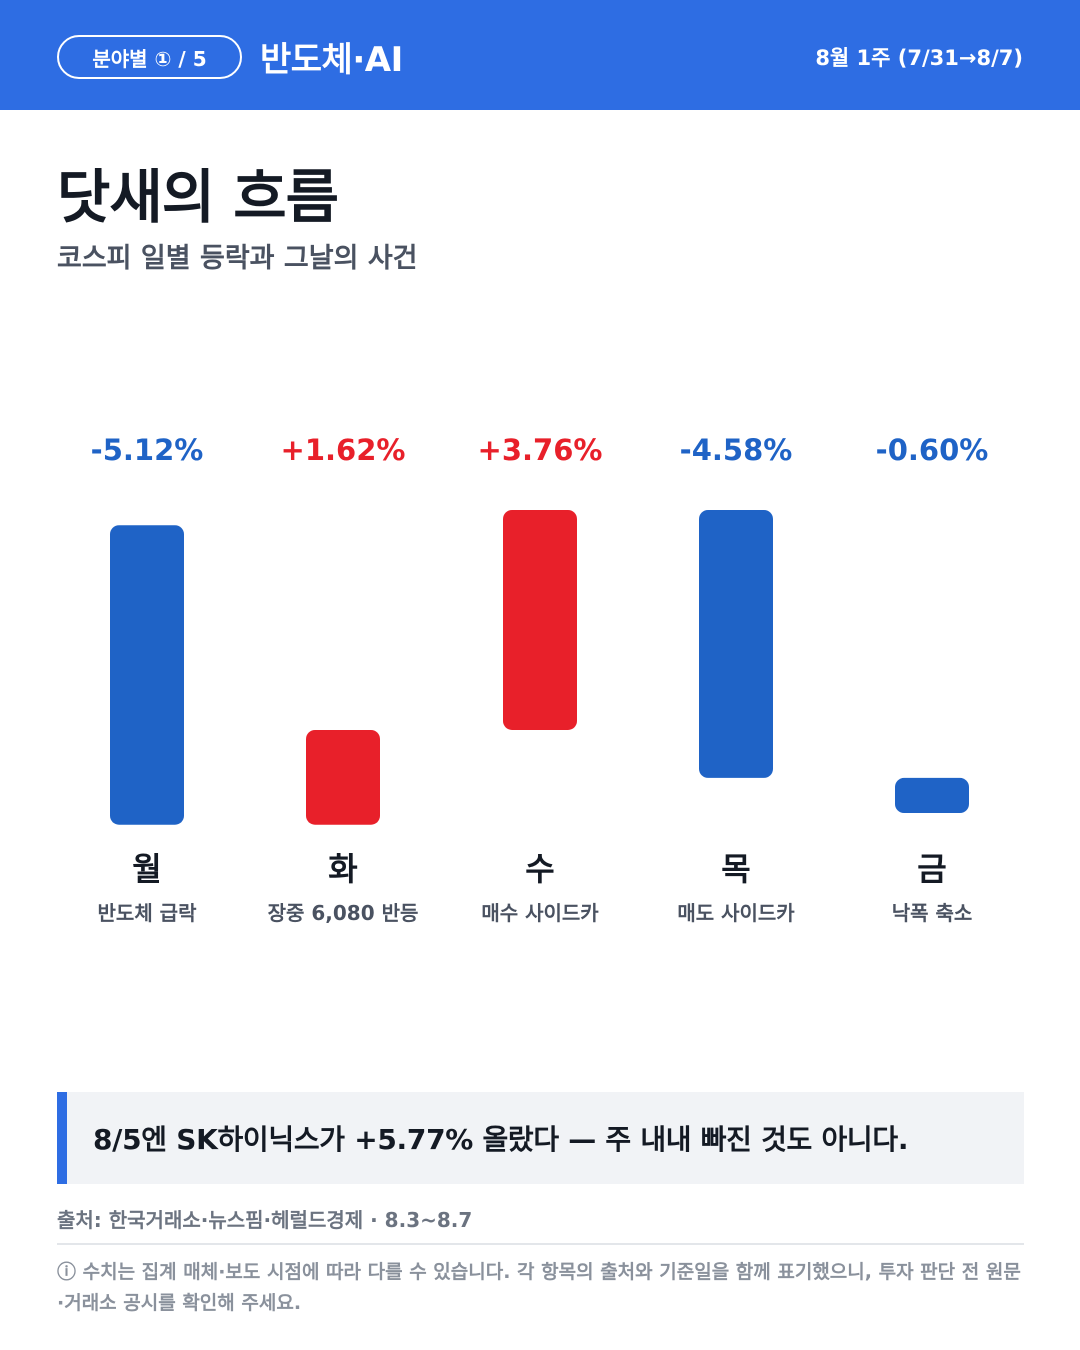  I want to click on day-label-5: 금, so click(931, 869).